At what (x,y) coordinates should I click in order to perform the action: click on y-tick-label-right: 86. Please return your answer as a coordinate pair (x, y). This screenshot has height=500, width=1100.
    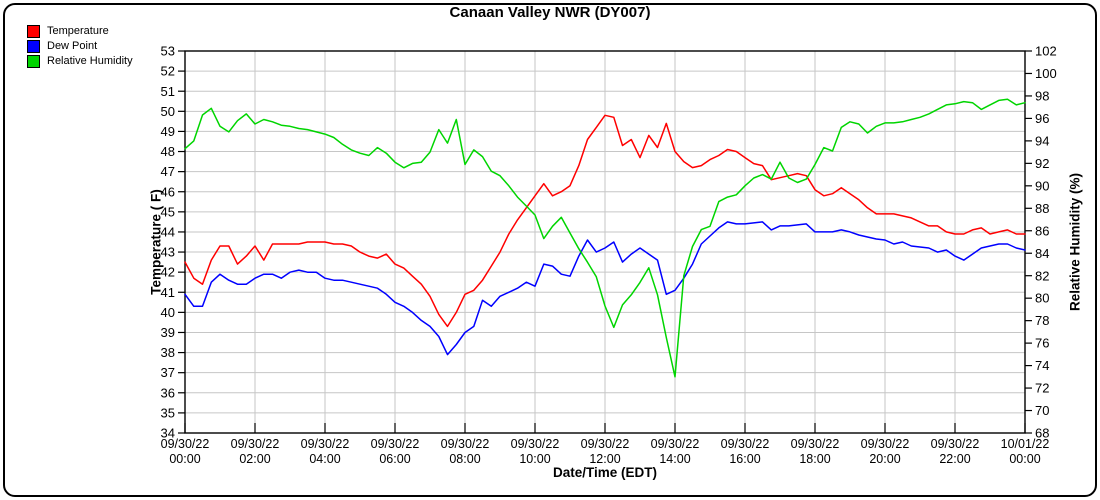
    Looking at the image, I should click on (1042, 230).